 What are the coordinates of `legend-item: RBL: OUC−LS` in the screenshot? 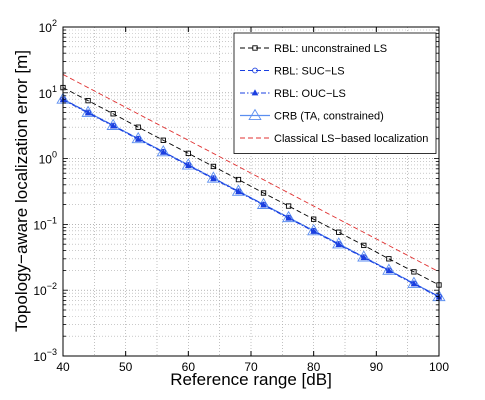 It's located at (293, 94).